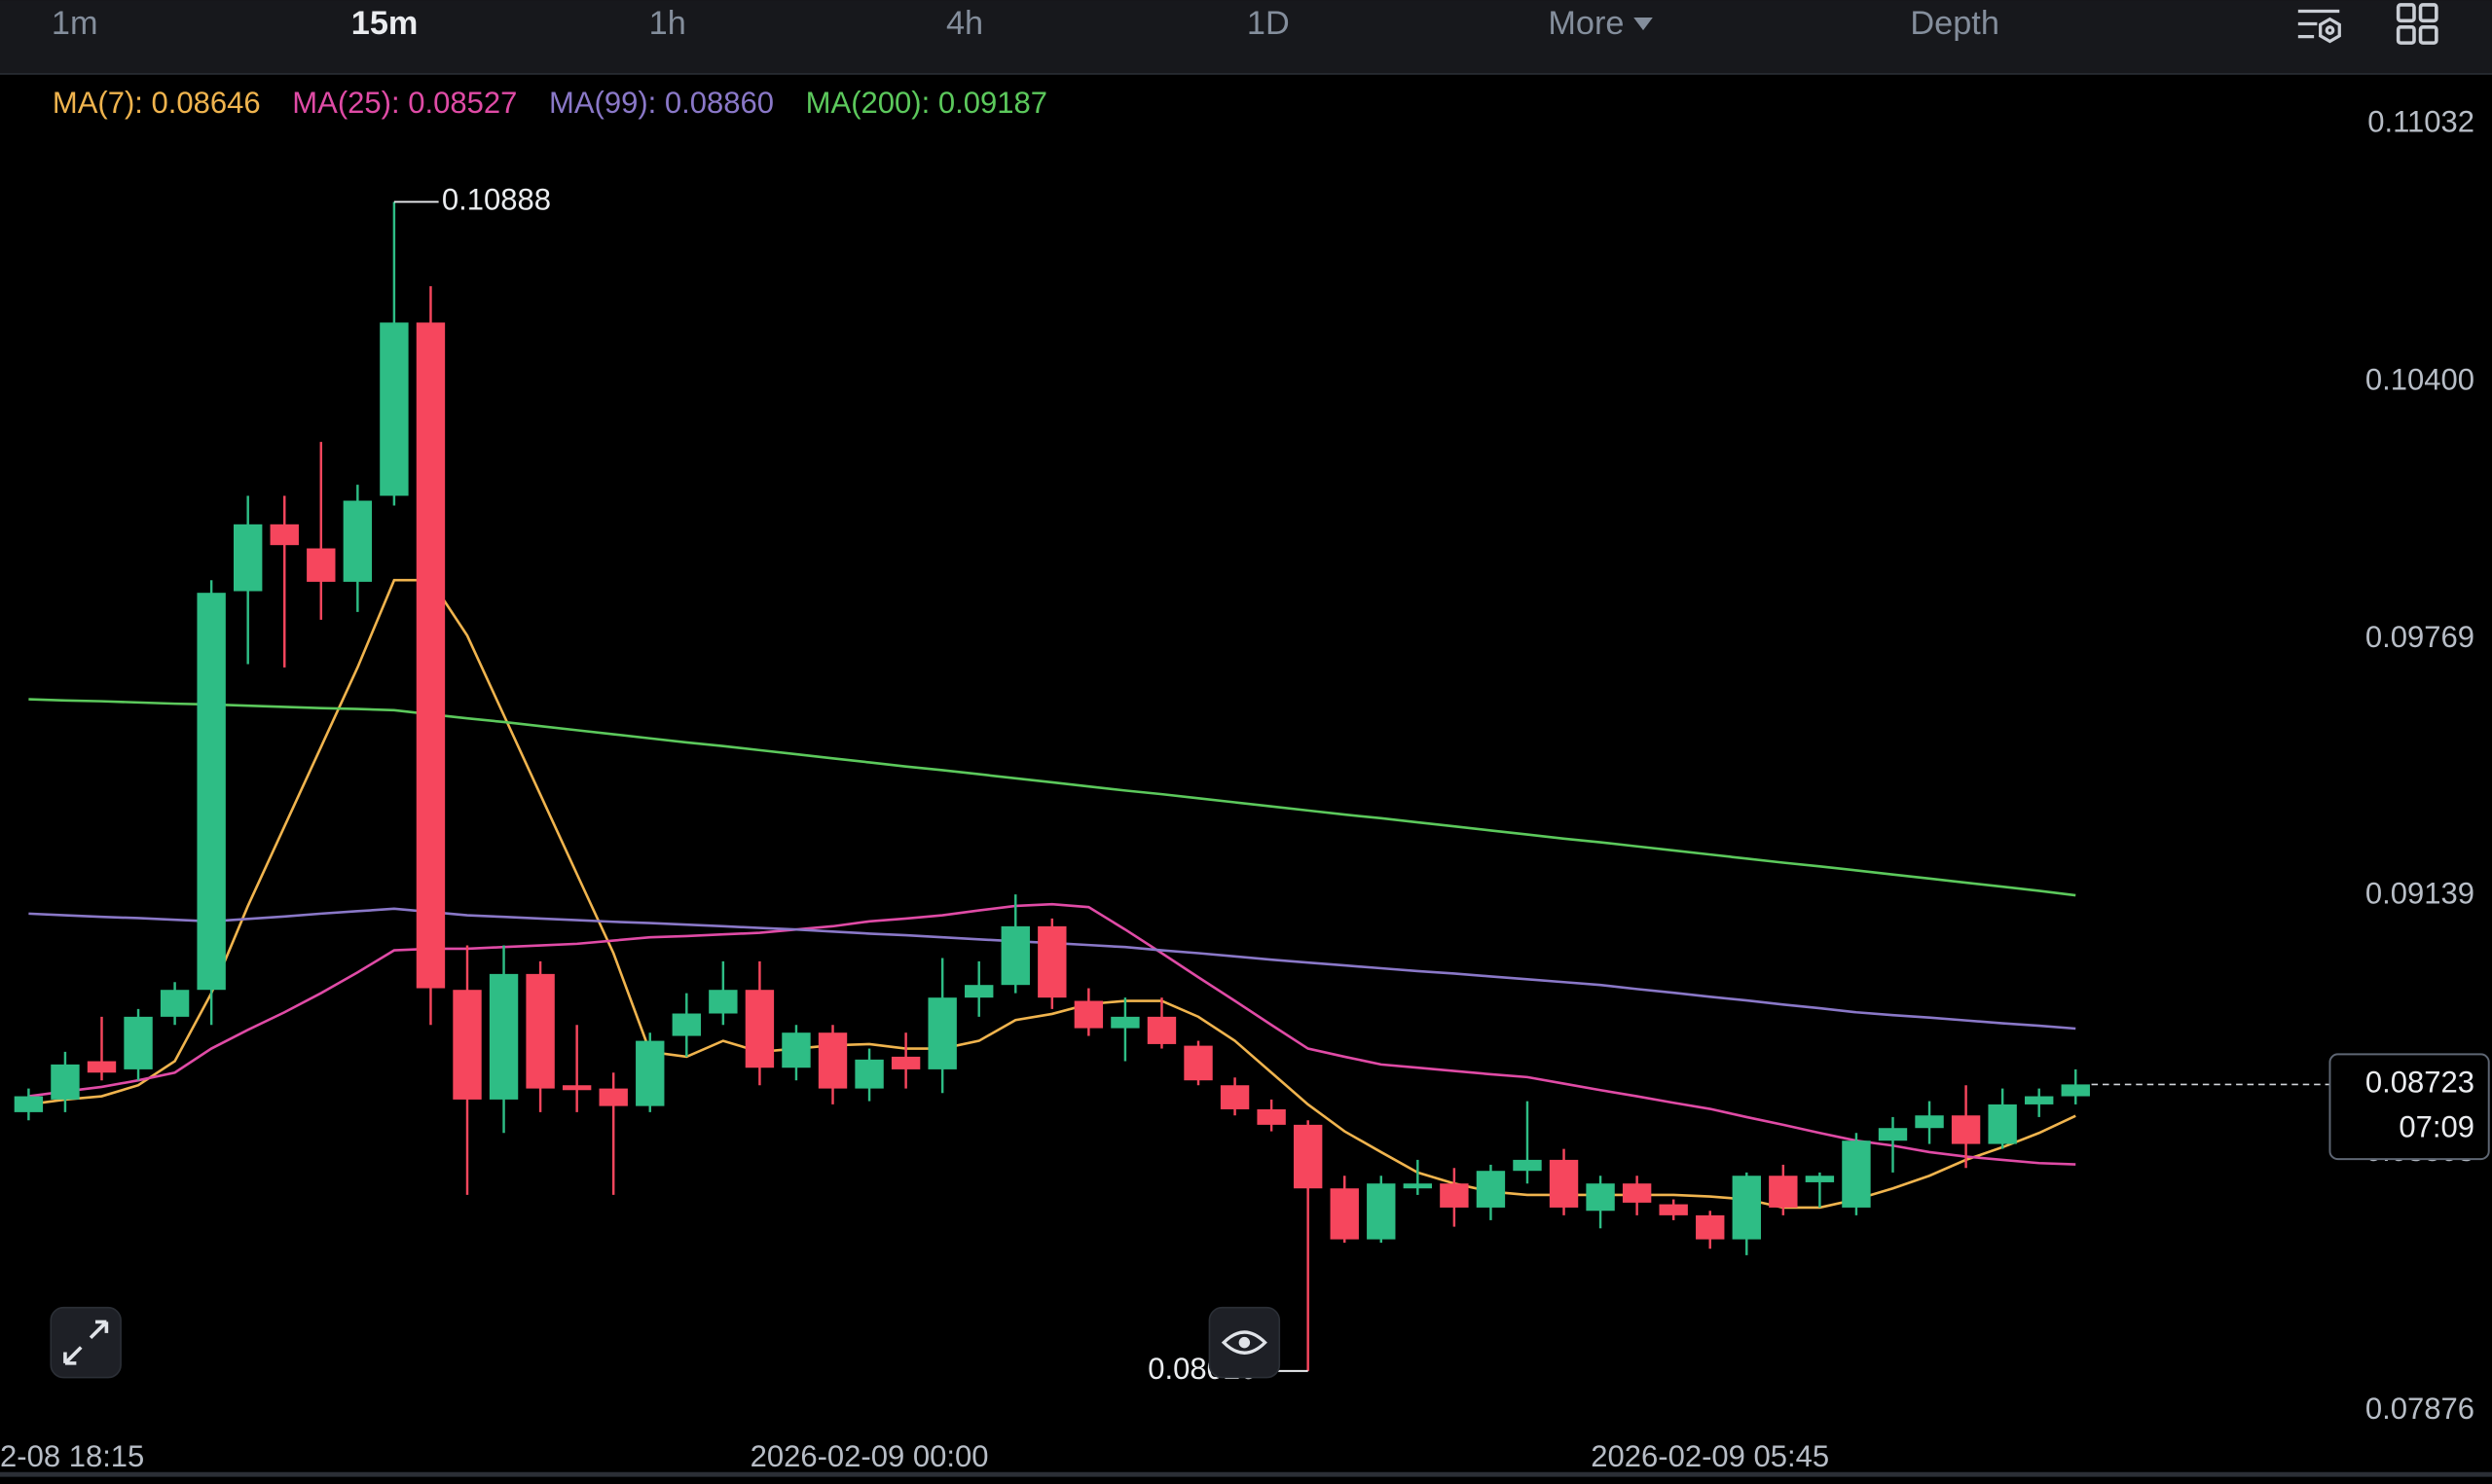 This screenshot has width=2492, height=1484. I want to click on high-label: 0.10888, so click(496, 200).